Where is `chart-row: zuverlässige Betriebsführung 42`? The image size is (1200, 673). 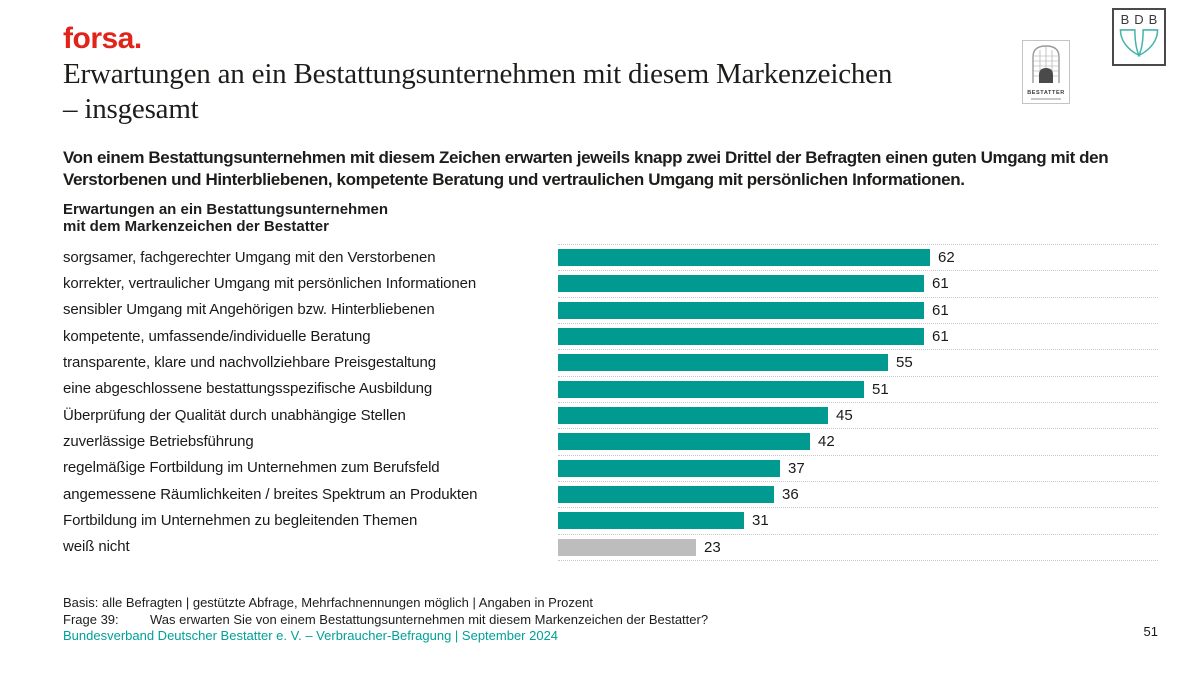 chart-row: zuverlässige Betriebsführung 42 is located at coordinates (610, 441).